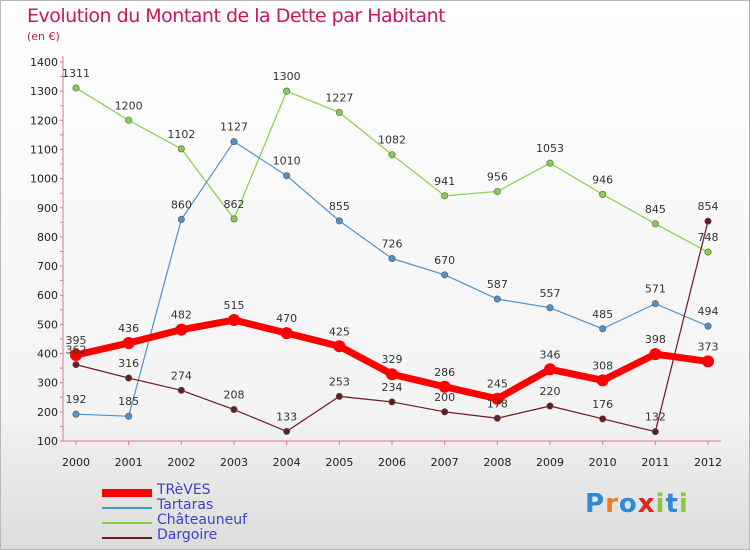  What do you see at coordinates (708, 237) in the screenshot?
I see `data-label: 748` at bounding box center [708, 237].